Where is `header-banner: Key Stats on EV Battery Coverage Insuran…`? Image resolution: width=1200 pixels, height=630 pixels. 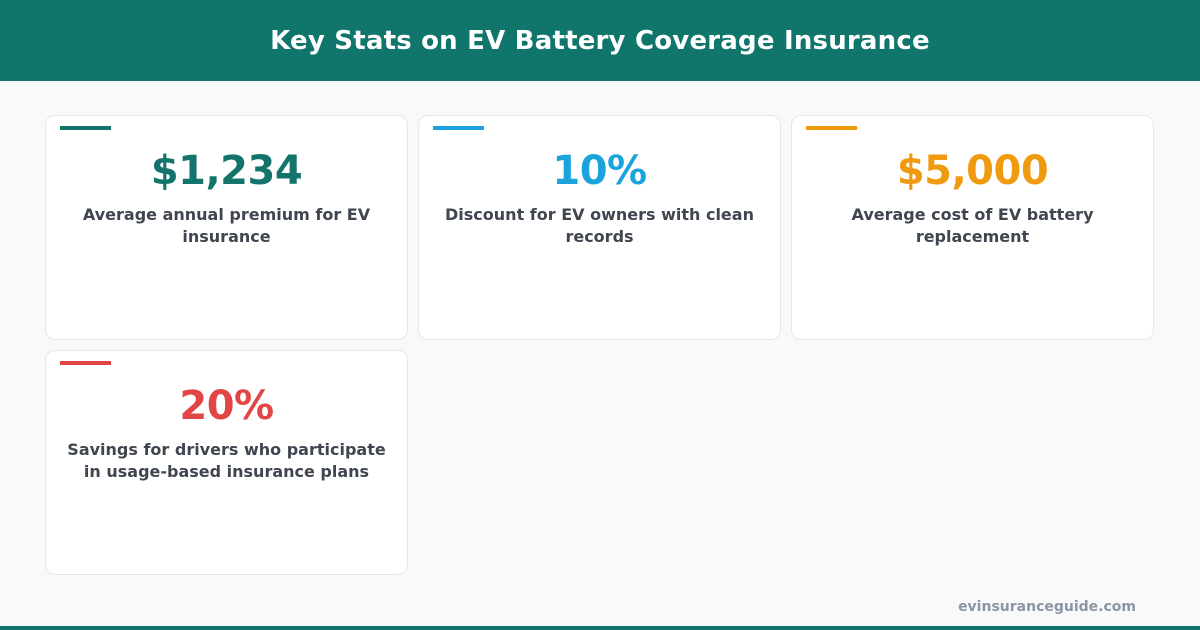 header-banner: Key Stats on EV Battery Coverage Insuran… is located at coordinates (600, 40).